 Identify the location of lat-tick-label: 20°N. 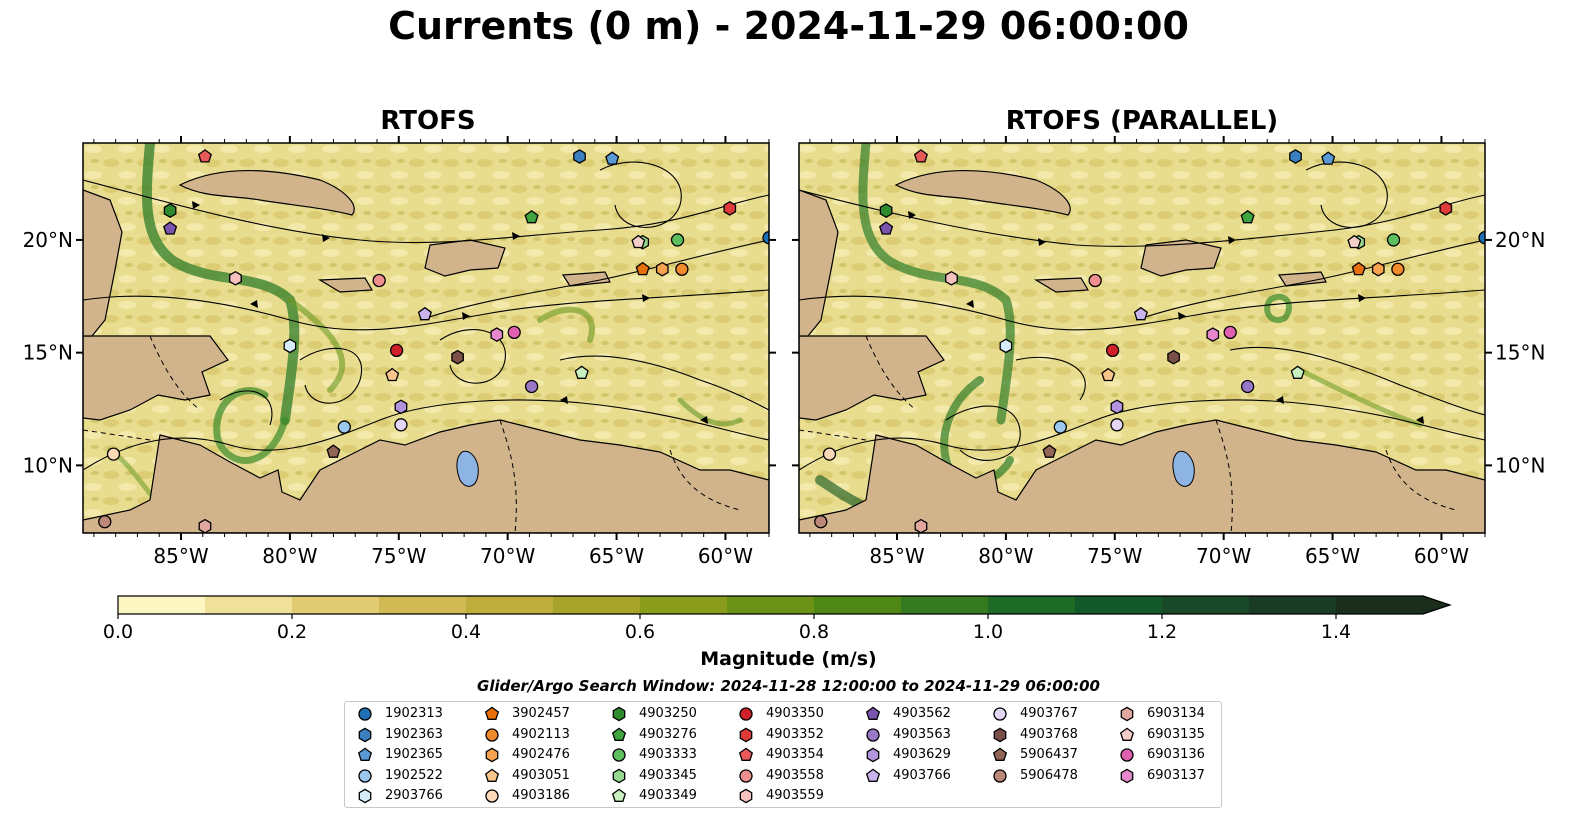
(1520, 240).